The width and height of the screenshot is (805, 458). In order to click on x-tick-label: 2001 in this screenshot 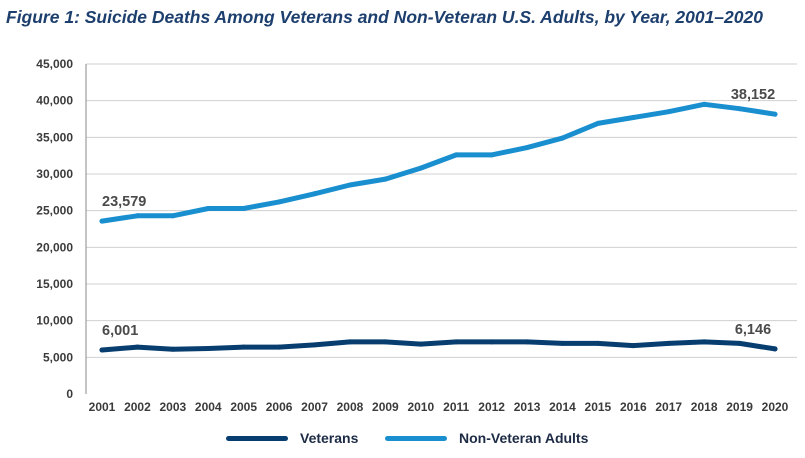, I will do `click(102, 407)`.